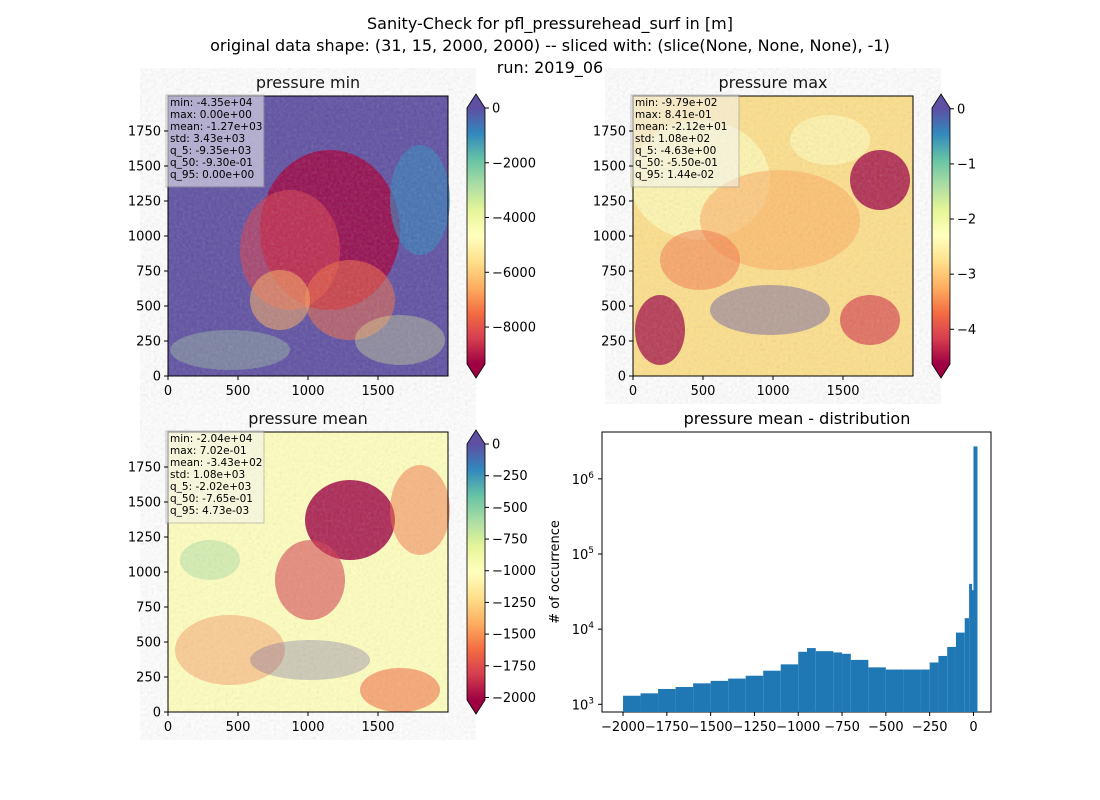 The image size is (1100, 800). I want to click on colorbar-tick-label: −2, so click(966, 220).